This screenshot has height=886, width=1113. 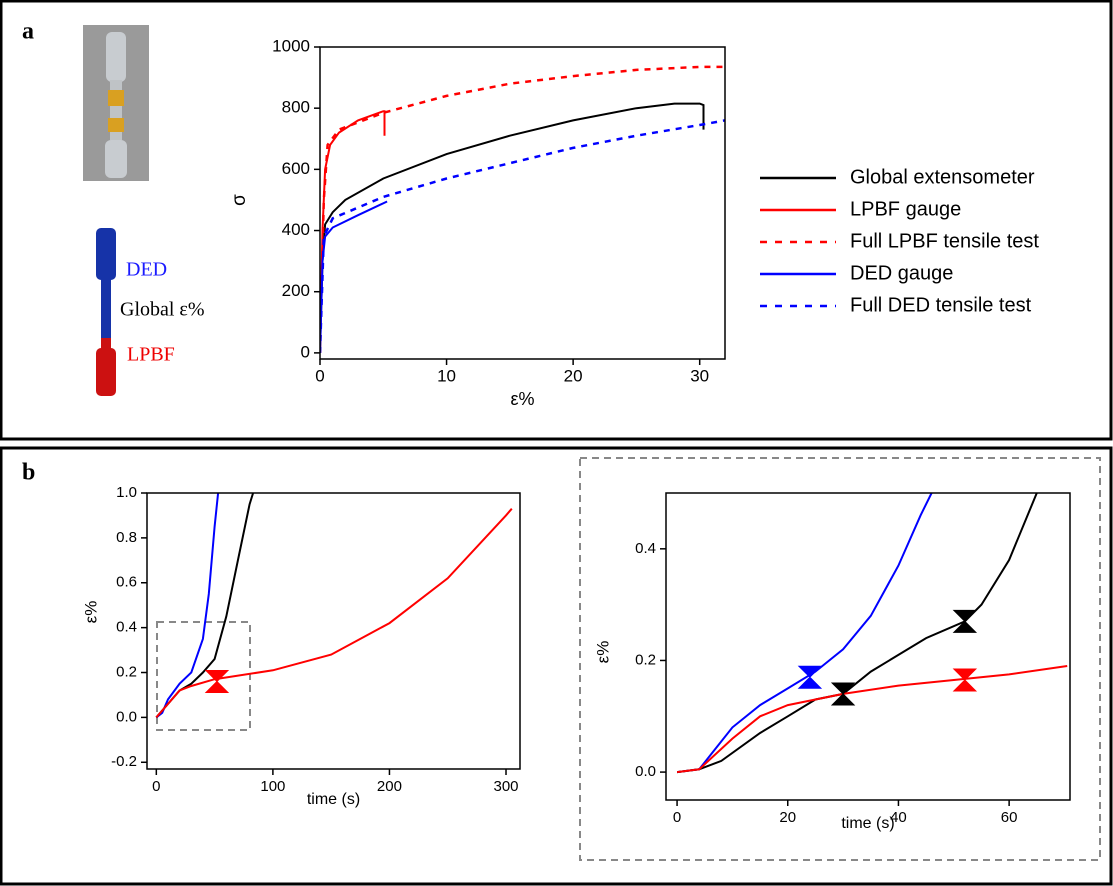 What do you see at coordinates (126, 537) in the screenshot?
I see `y-tick-label: 0.8` at bounding box center [126, 537].